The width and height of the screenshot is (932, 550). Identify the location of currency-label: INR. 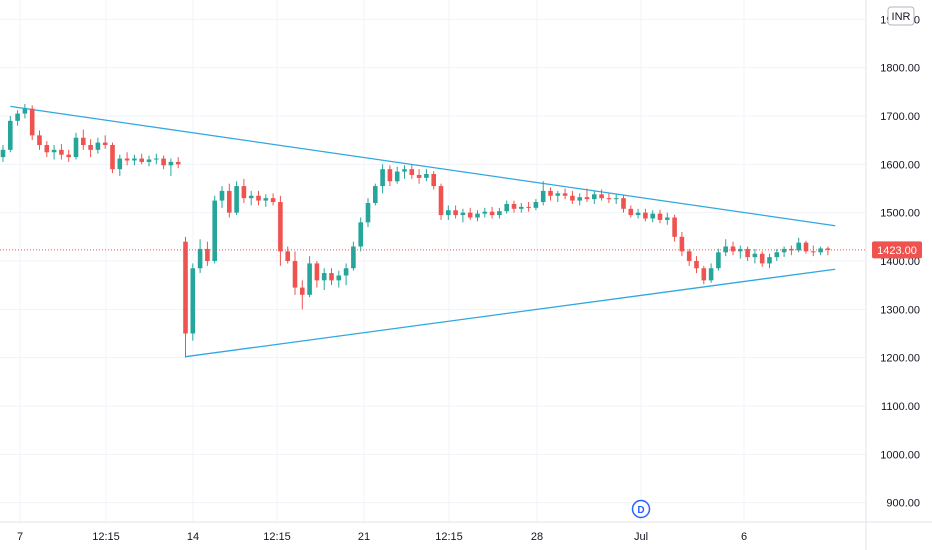
(901, 16).